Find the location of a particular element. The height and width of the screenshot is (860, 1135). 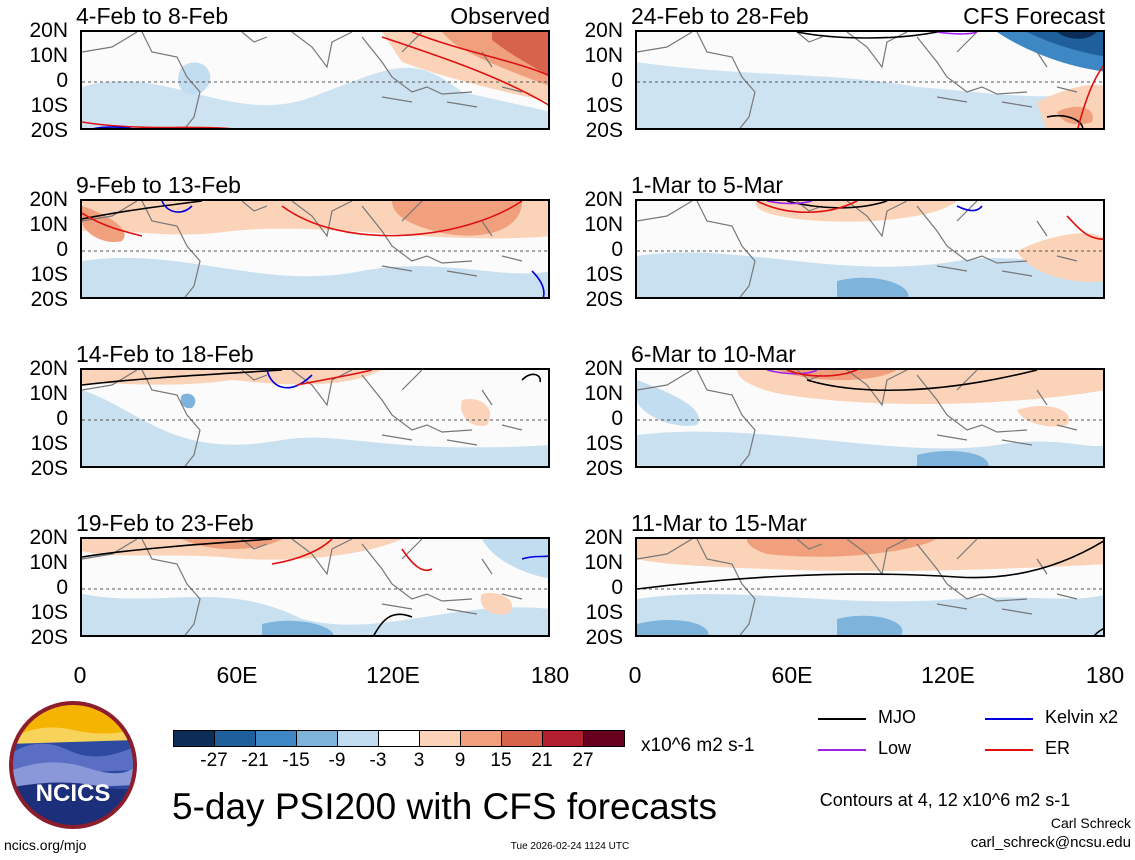

colorbar-tick: 27 is located at coordinates (583, 760).